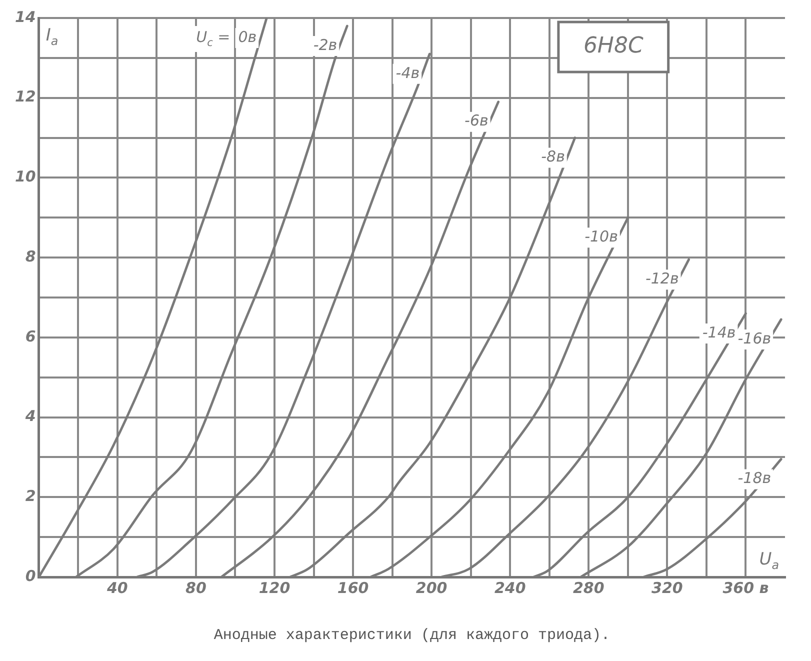 The height and width of the screenshot is (661, 811). Describe the element at coordinates (755, 478) in the screenshot. I see `series-label: -18в` at that location.